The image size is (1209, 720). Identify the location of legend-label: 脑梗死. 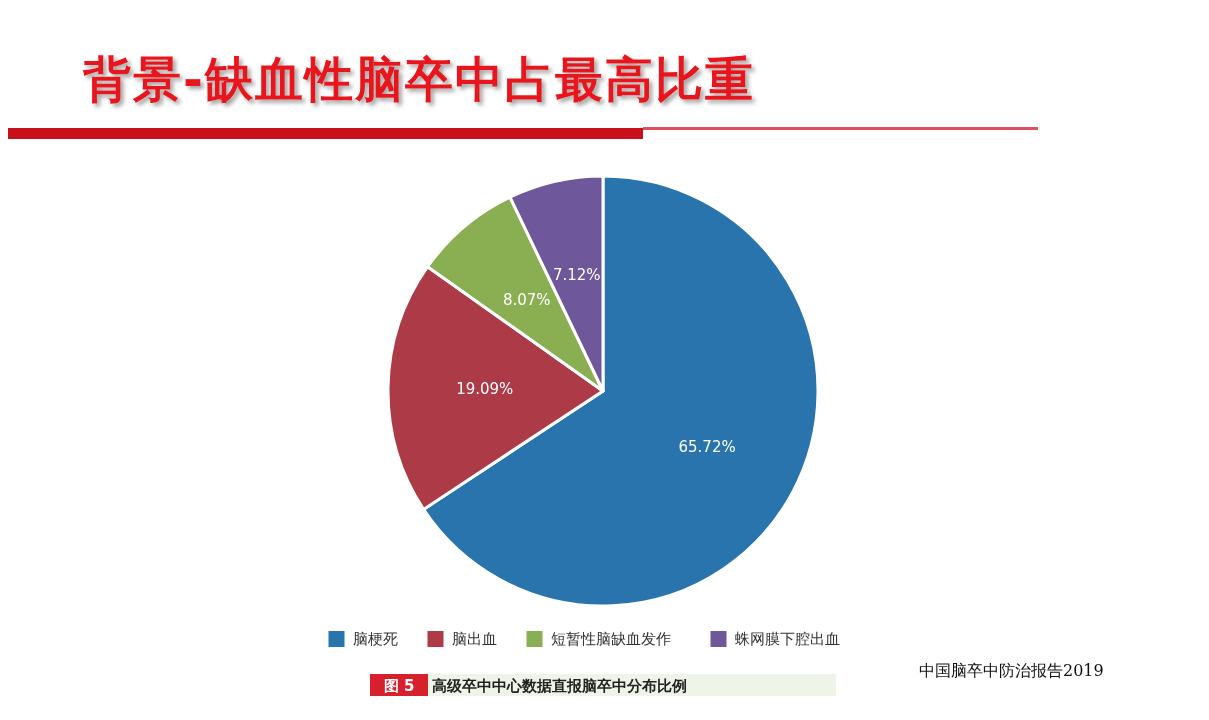
(375, 638).